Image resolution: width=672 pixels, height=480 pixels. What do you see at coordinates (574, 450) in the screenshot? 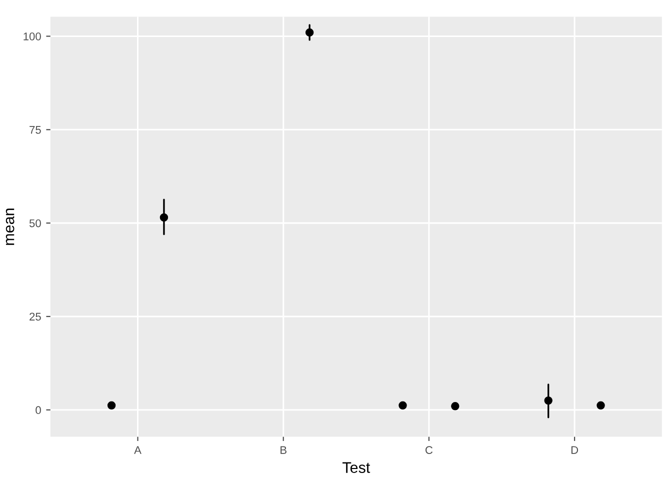
I see `x-tick-label: D` at bounding box center [574, 450].